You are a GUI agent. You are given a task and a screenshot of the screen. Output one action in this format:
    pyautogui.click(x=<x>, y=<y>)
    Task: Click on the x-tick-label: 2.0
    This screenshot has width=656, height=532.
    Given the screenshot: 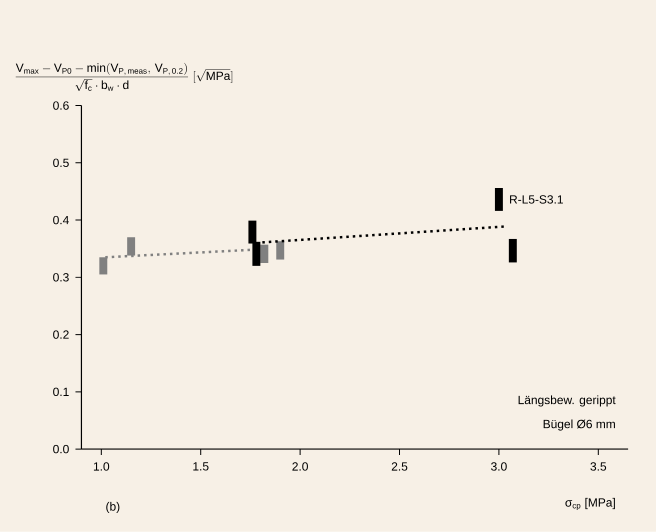 What is the action you would take?
    pyautogui.click(x=300, y=466)
    